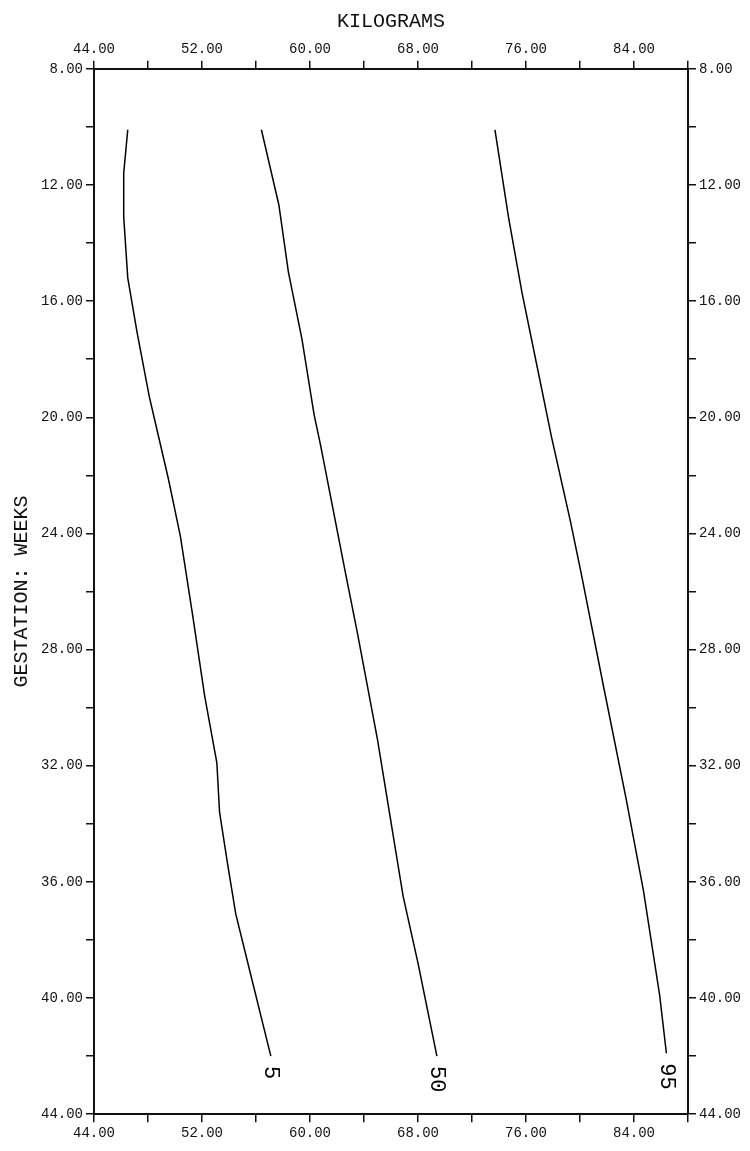  What do you see at coordinates (62, 416) in the screenshot?
I see `y-tick-label: 20.00` at bounding box center [62, 416].